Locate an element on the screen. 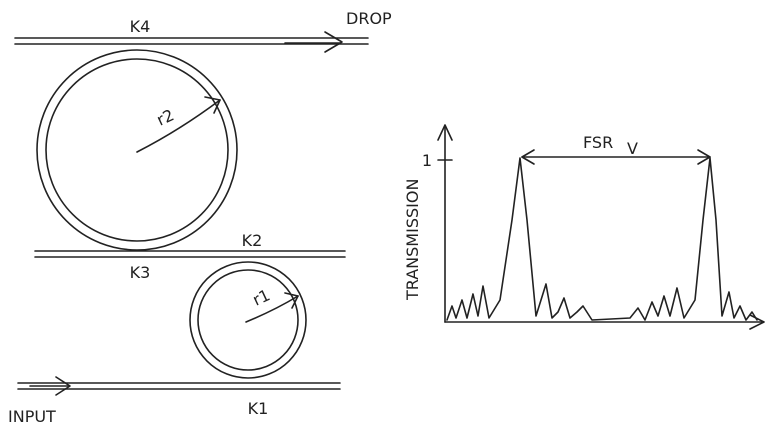 This screenshot has height=428, width=766. radius-label: r1 is located at coordinates (261, 297).